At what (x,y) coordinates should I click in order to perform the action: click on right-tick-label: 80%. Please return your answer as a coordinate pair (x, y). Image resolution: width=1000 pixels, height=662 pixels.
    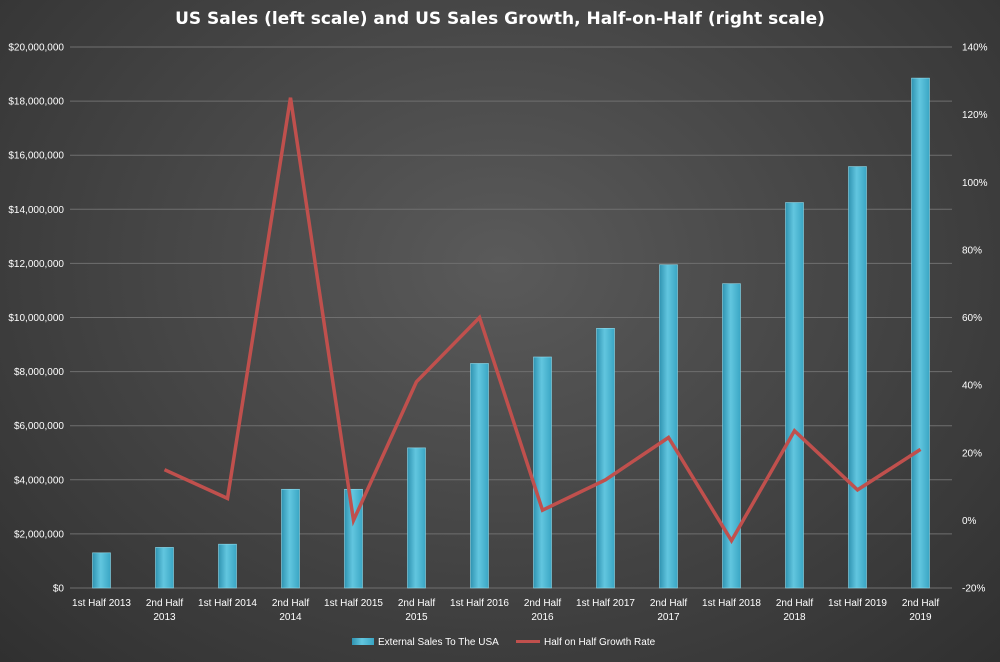
    Looking at the image, I should click on (972, 250).